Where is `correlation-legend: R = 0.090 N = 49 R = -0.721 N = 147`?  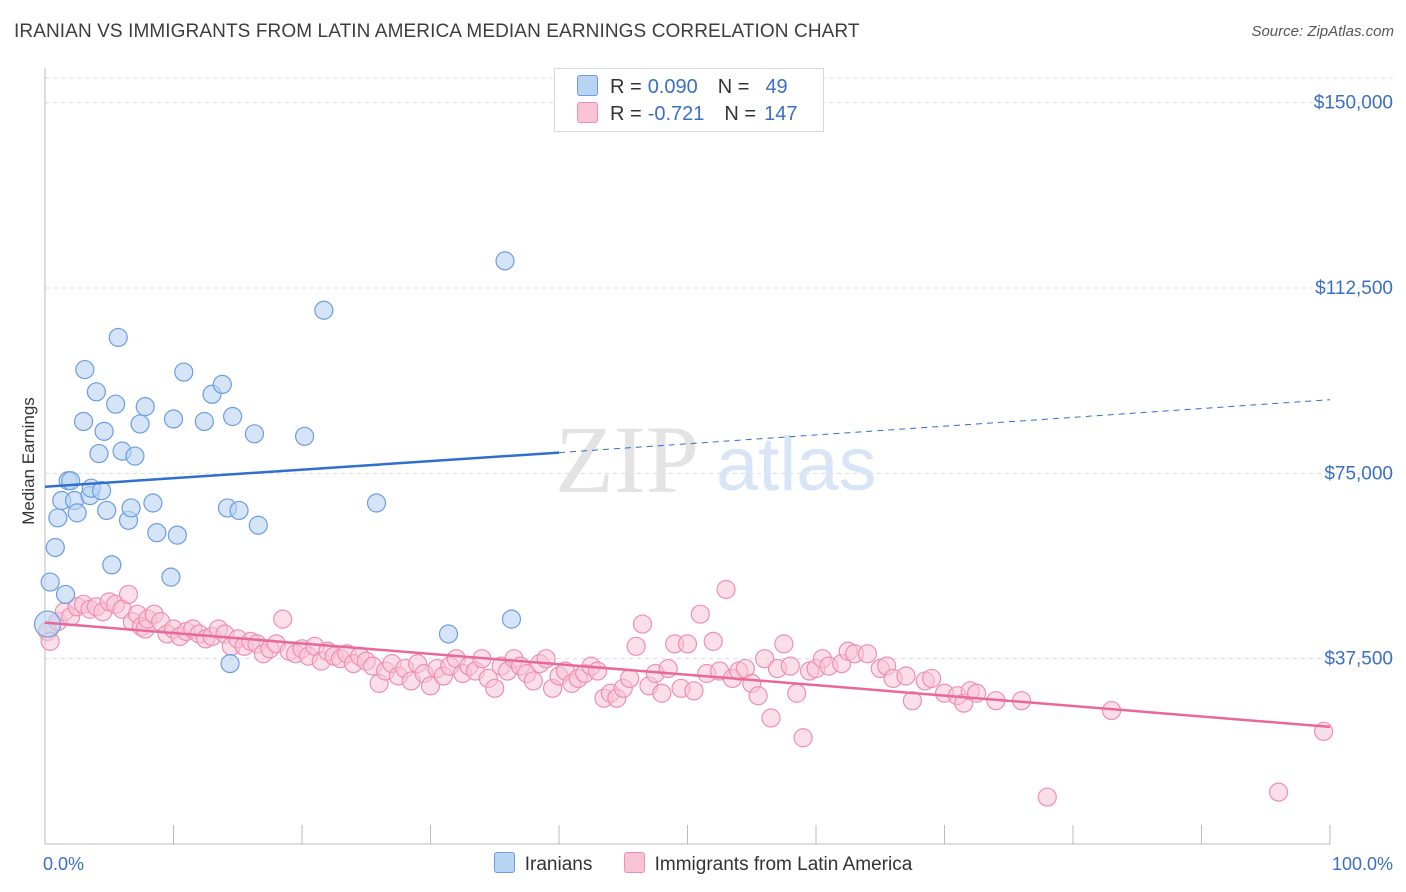
correlation-legend: R = 0.090 N = 49 R = -0.721 N = 147 is located at coordinates (689, 100).